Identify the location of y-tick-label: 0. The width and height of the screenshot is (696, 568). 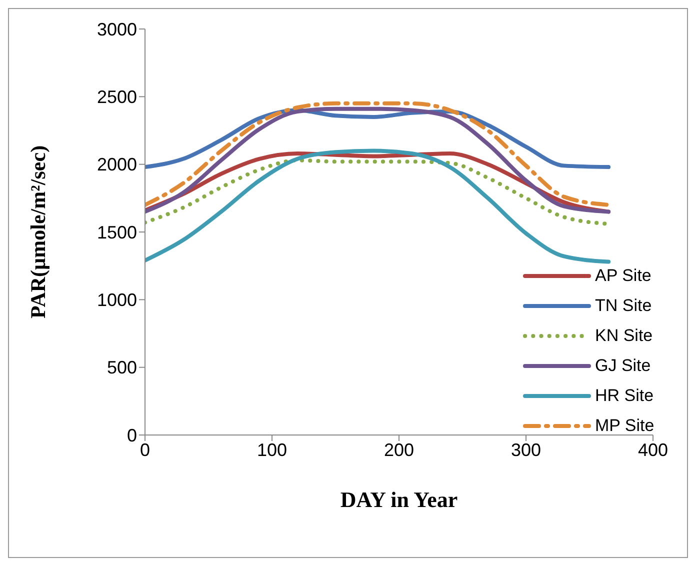
(131, 435).